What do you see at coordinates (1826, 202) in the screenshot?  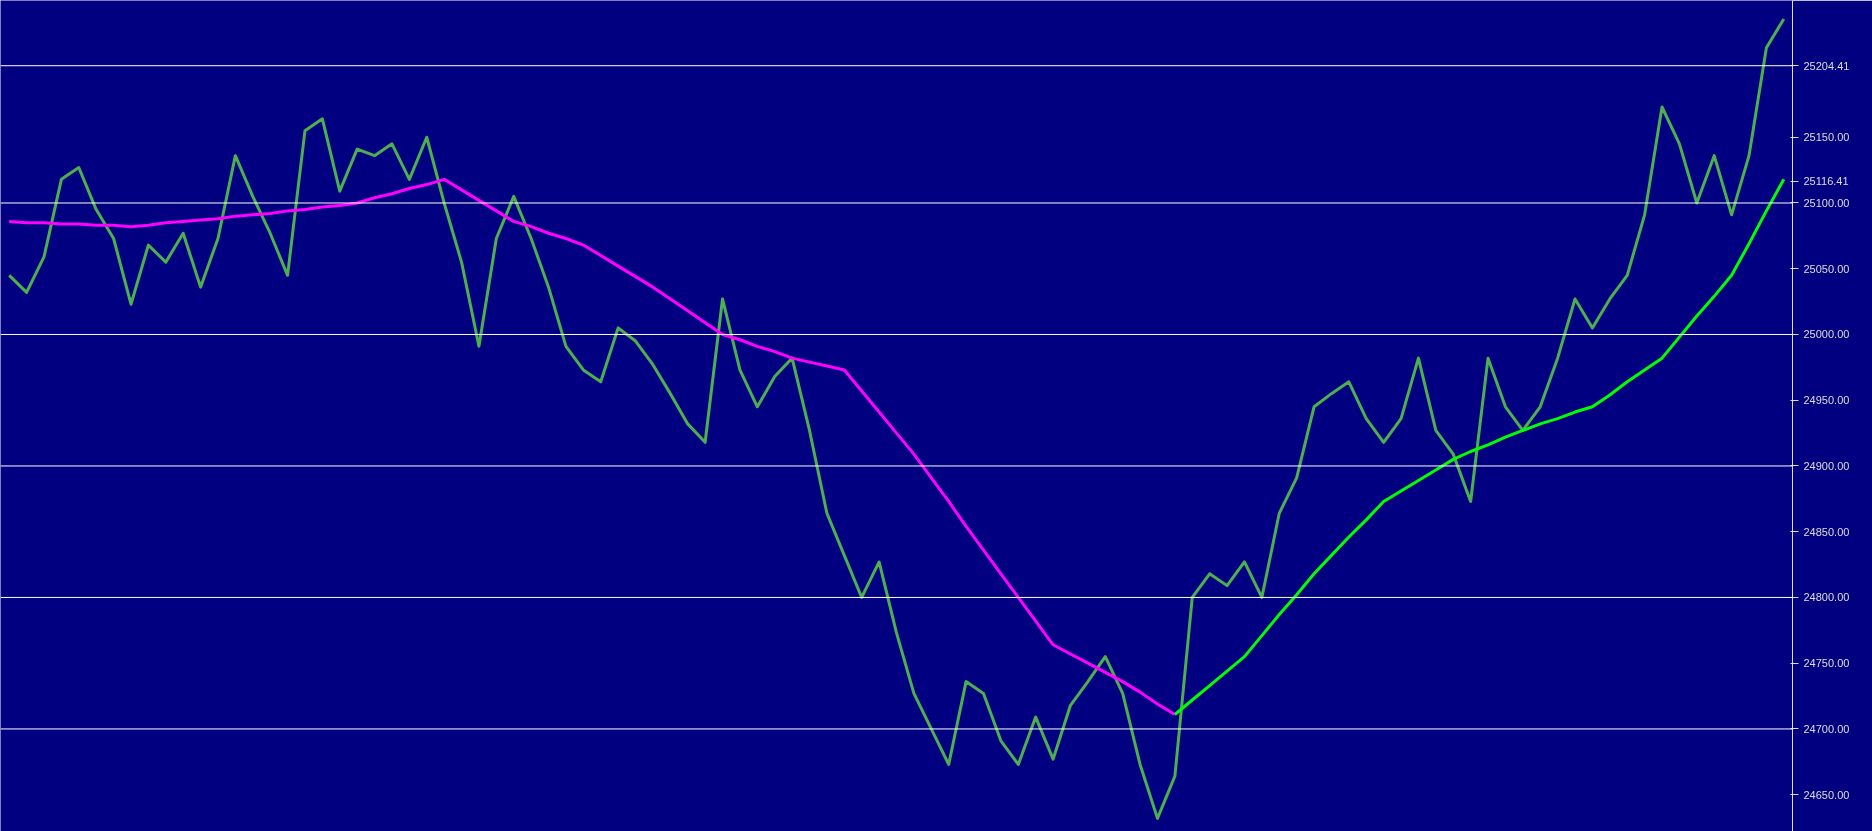 I see `y-tick-label: 25100.00` at bounding box center [1826, 202].